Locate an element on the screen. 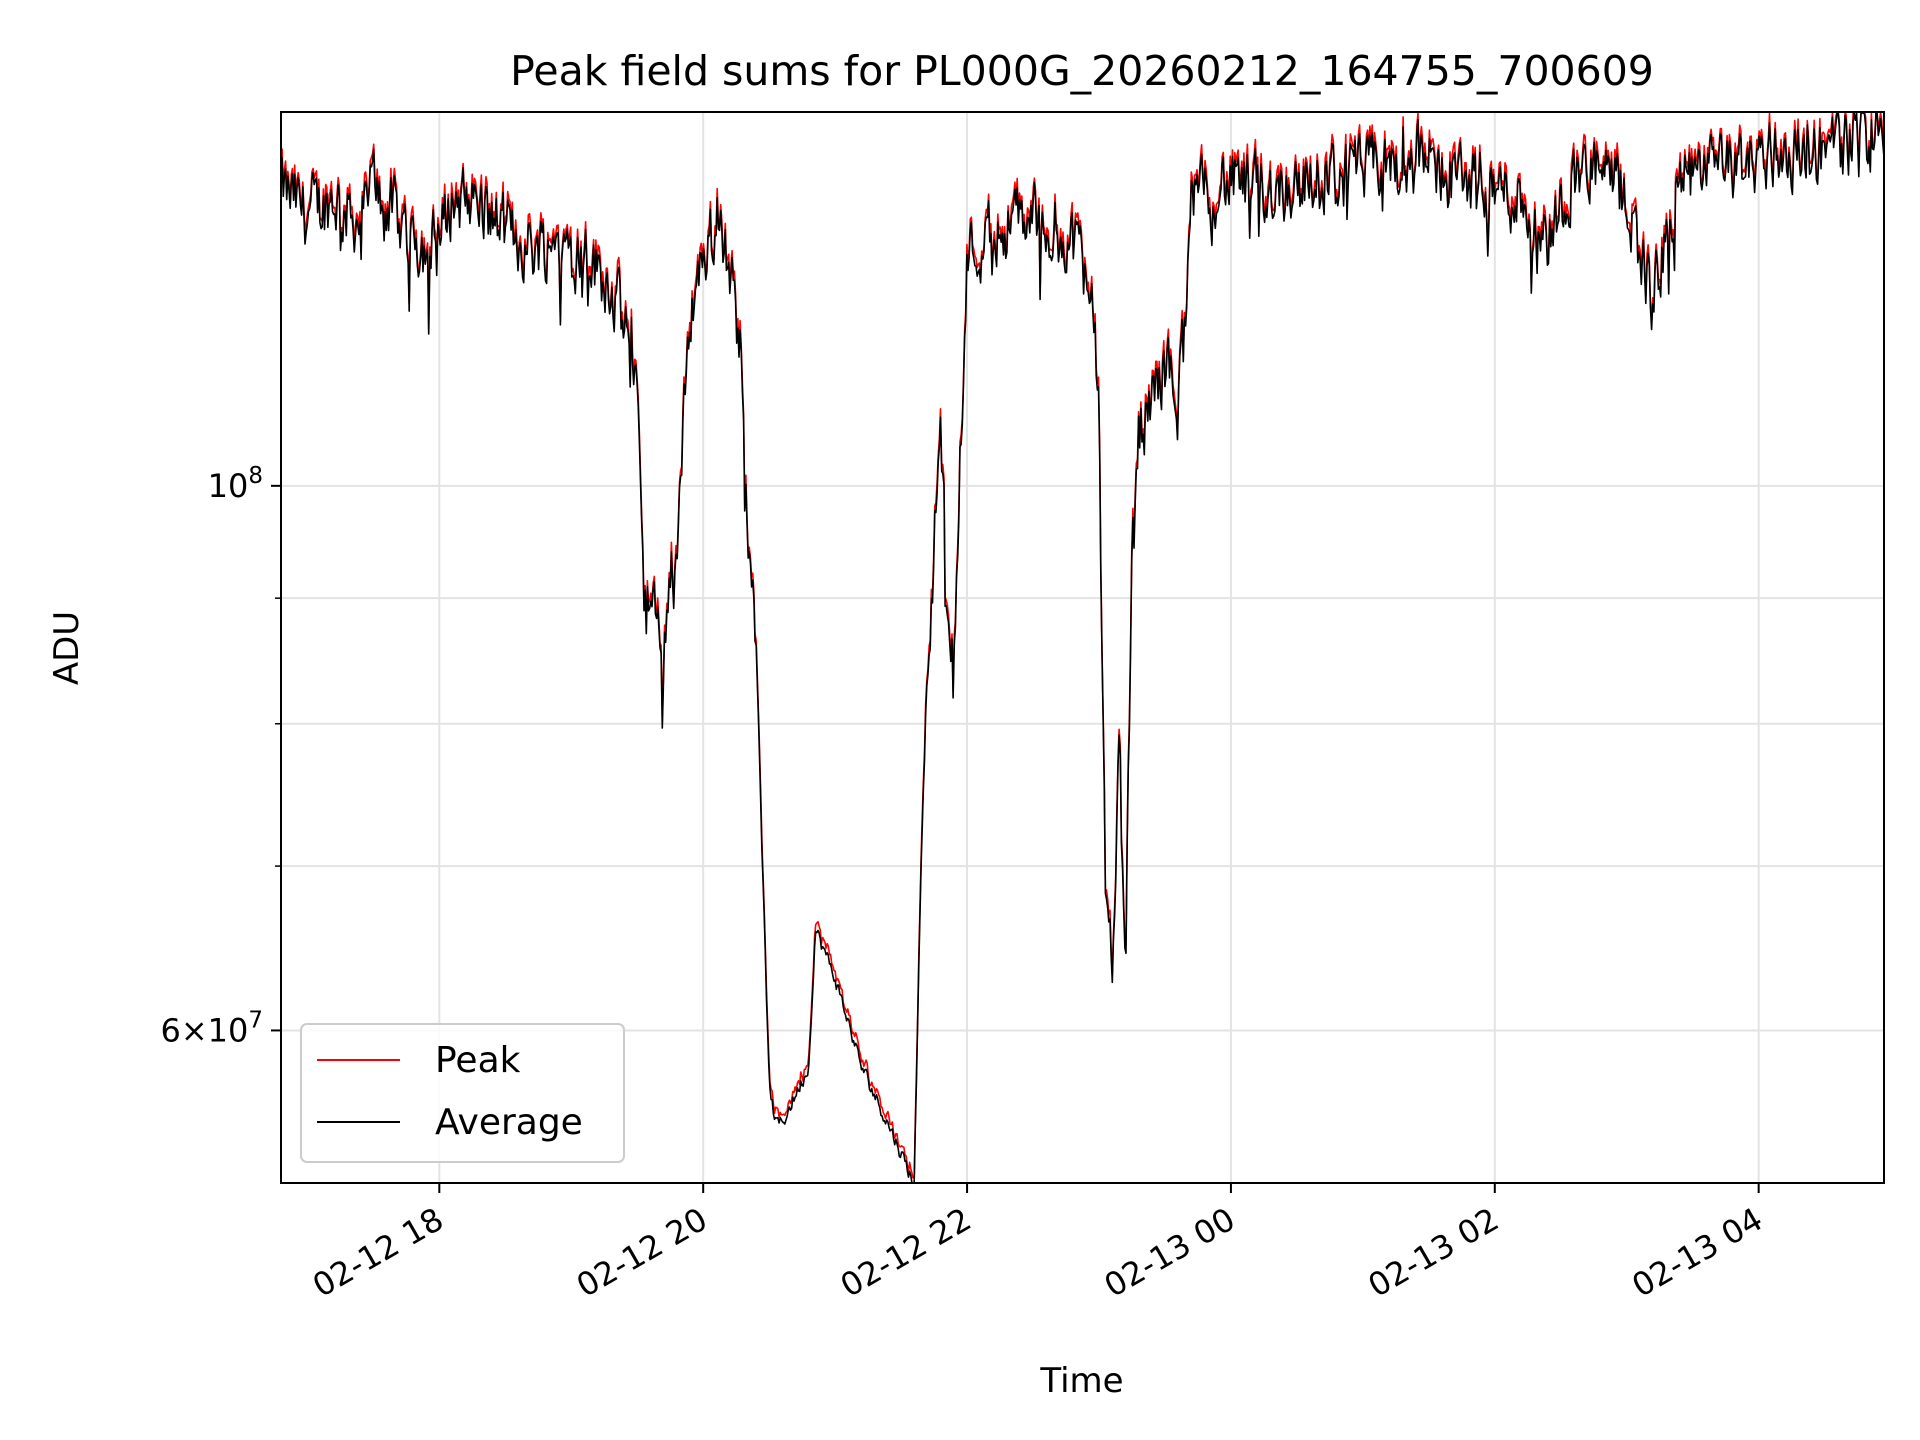  legend-box is located at coordinates (462, 1093).